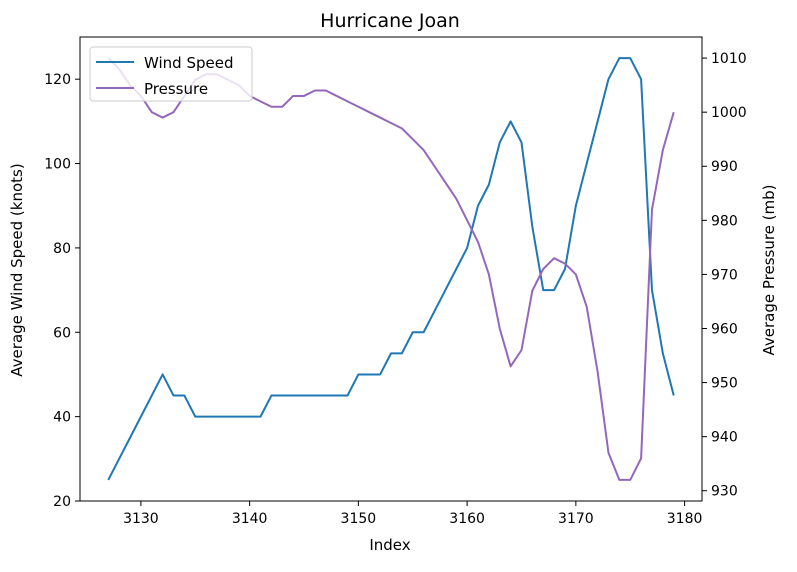  What do you see at coordinates (685, 519) in the screenshot?
I see `x-tick-label: 3180` at bounding box center [685, 519].